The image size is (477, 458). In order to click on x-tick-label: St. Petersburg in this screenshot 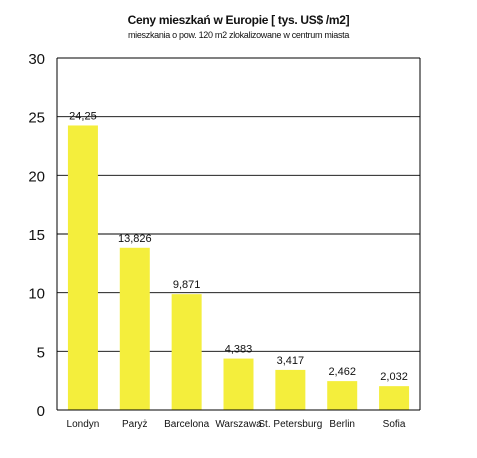, I will do `click(290, 424)`.